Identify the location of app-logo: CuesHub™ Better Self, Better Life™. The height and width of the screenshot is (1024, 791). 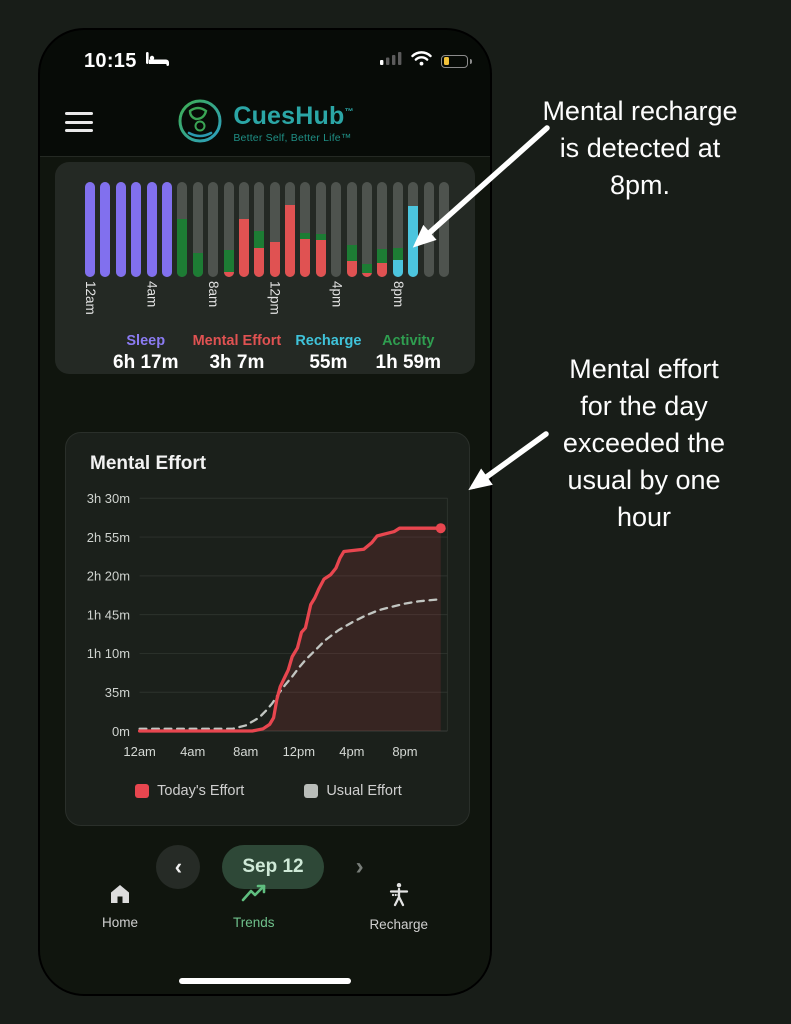
(264, 123).